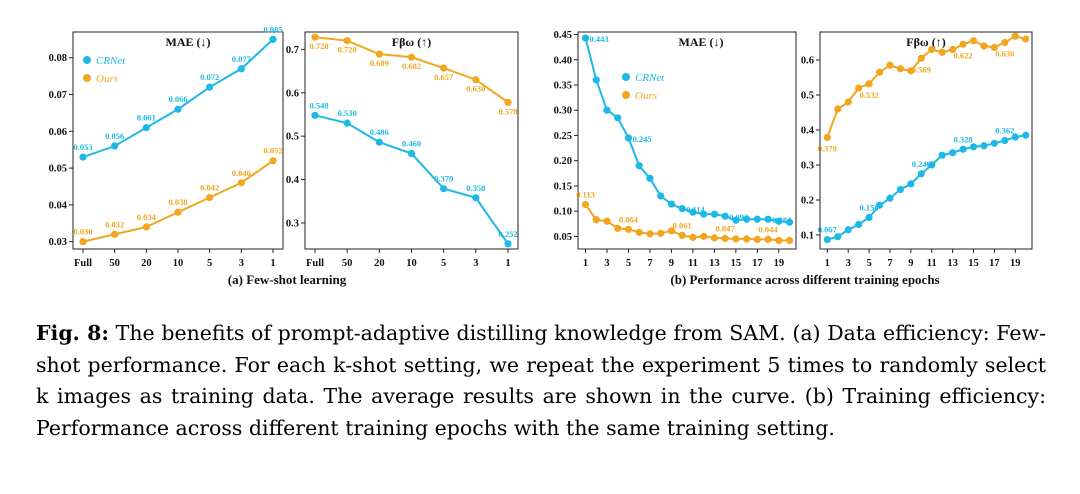 Image resolution: width=1080 pixels, height=494 pixels. Describe the element at coordinates (889, 263) in the screenshot. I see `x-tick-label: 7` at that location.